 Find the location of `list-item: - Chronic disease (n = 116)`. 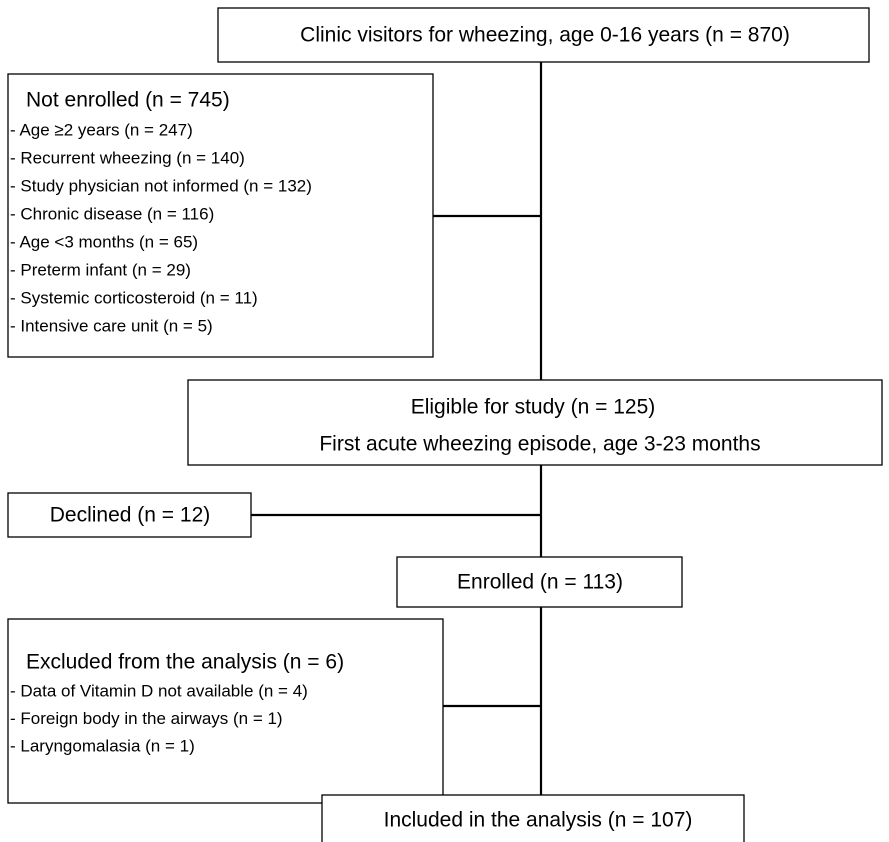

list-item: - Chronic disease (n = 116) is located at coordinates (112, 213).